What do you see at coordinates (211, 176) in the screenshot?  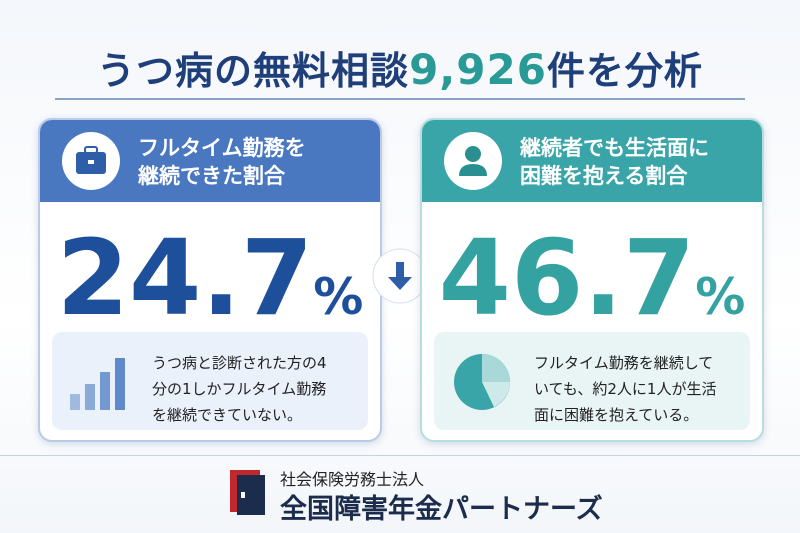 I see `card-heading: 継続できた割合` at bounding box center [211, 176].